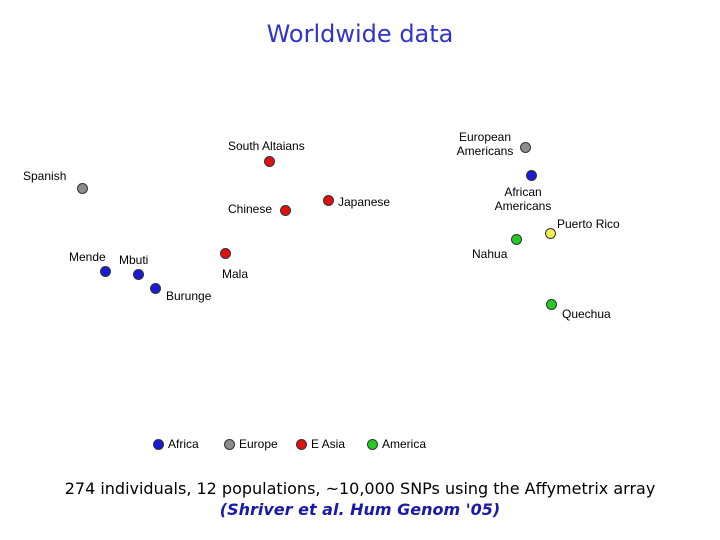  I want to click on label-burunge: Burunge, so click(189, 296).